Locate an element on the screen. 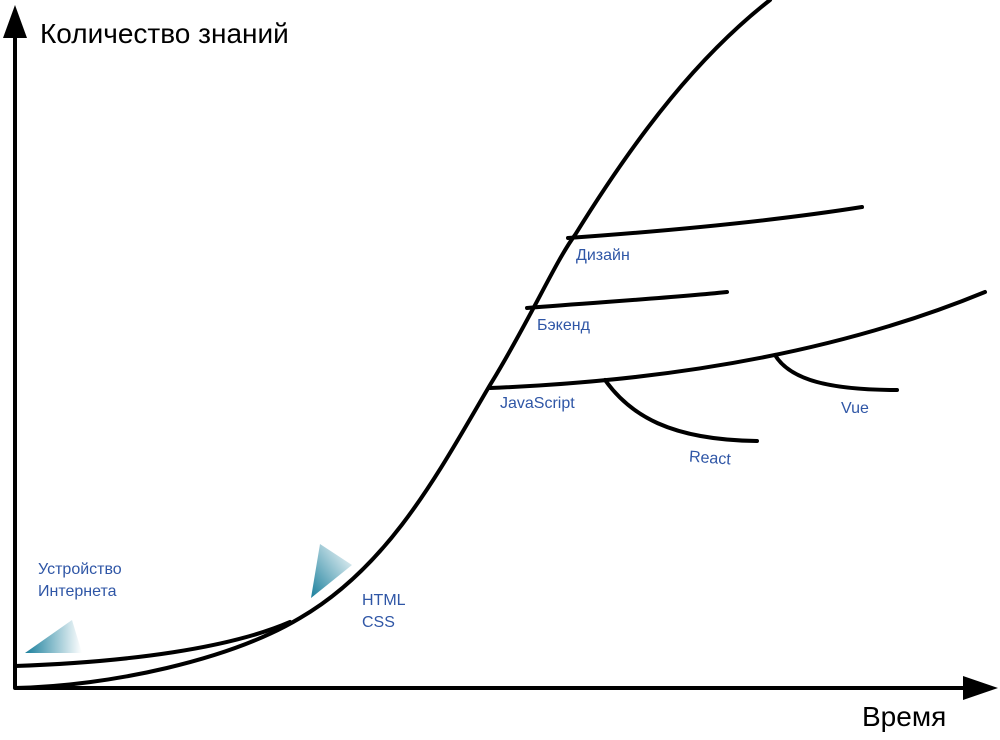  branch-vue is located at coordinates (836, 372).